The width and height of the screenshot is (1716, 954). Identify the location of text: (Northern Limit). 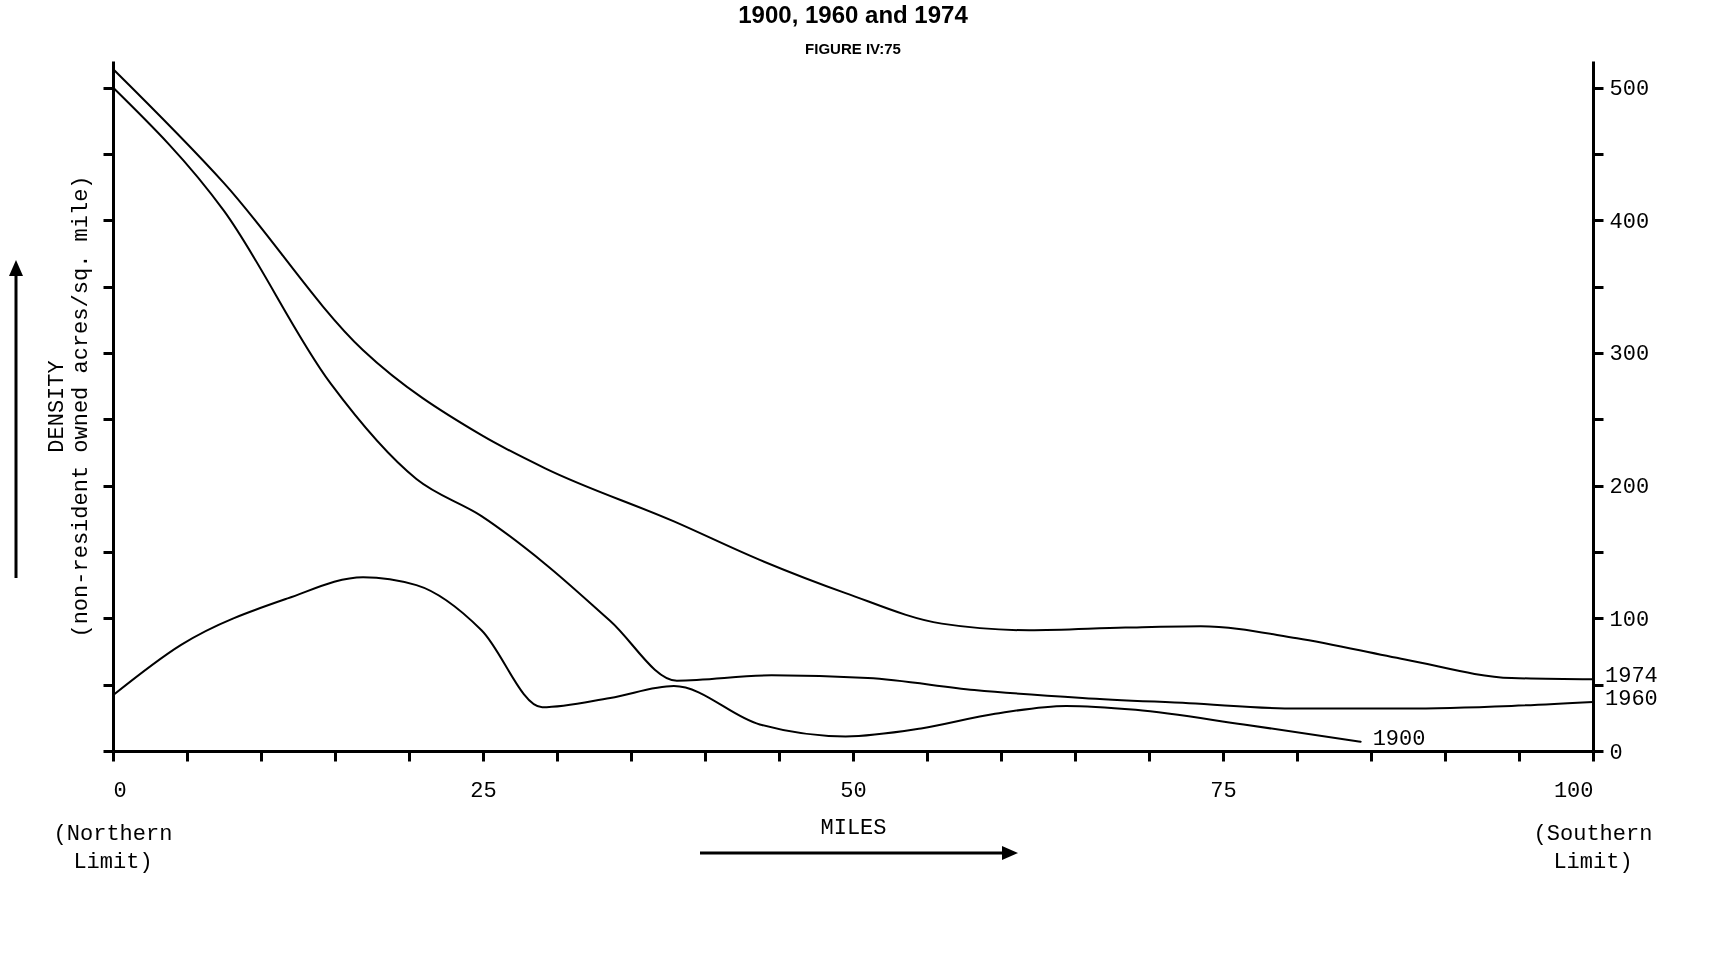
(113, 848).